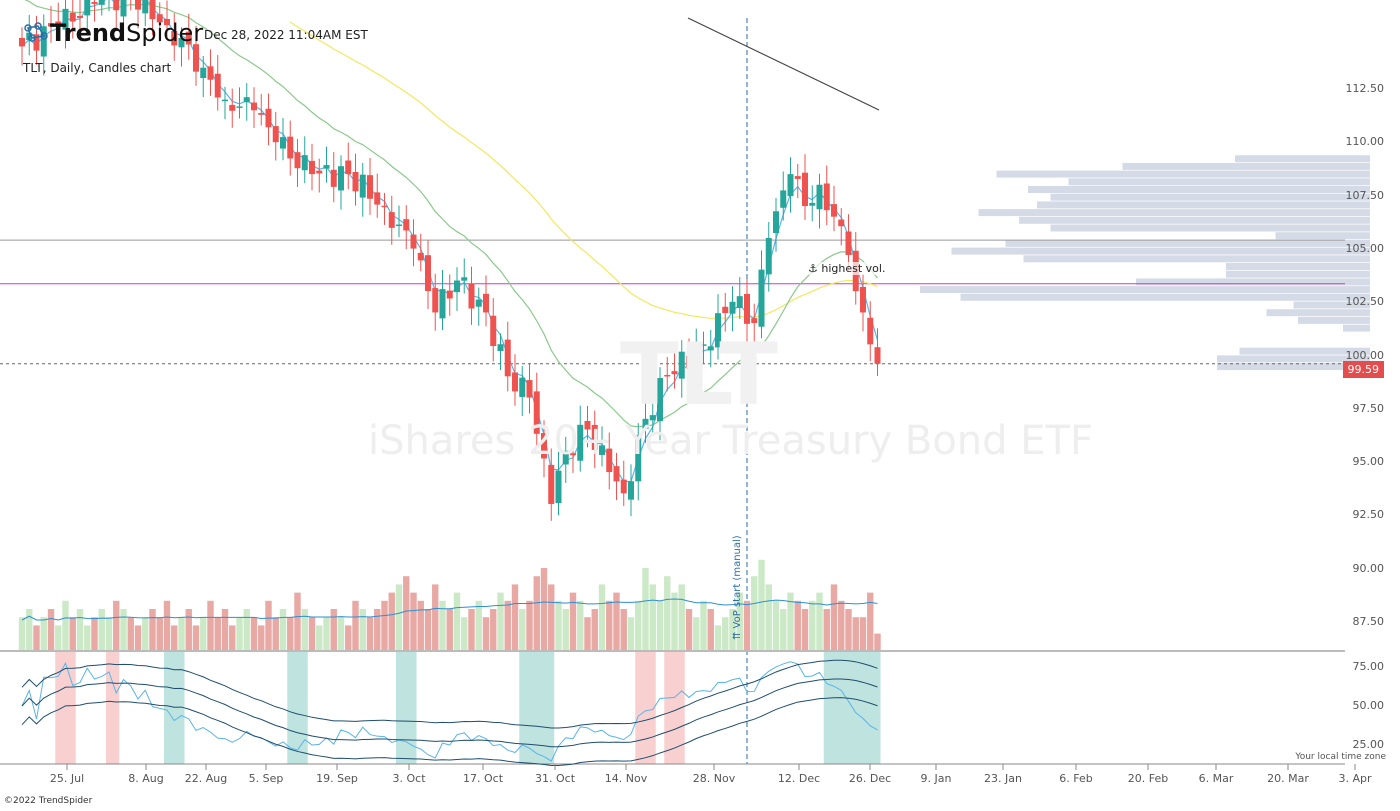 The height and width of the screenshot is (811, 1400). Describe the element at coordinates (48, 801) in the screenshot. I see `copyright: ©2022 TrendSpider` at that location.